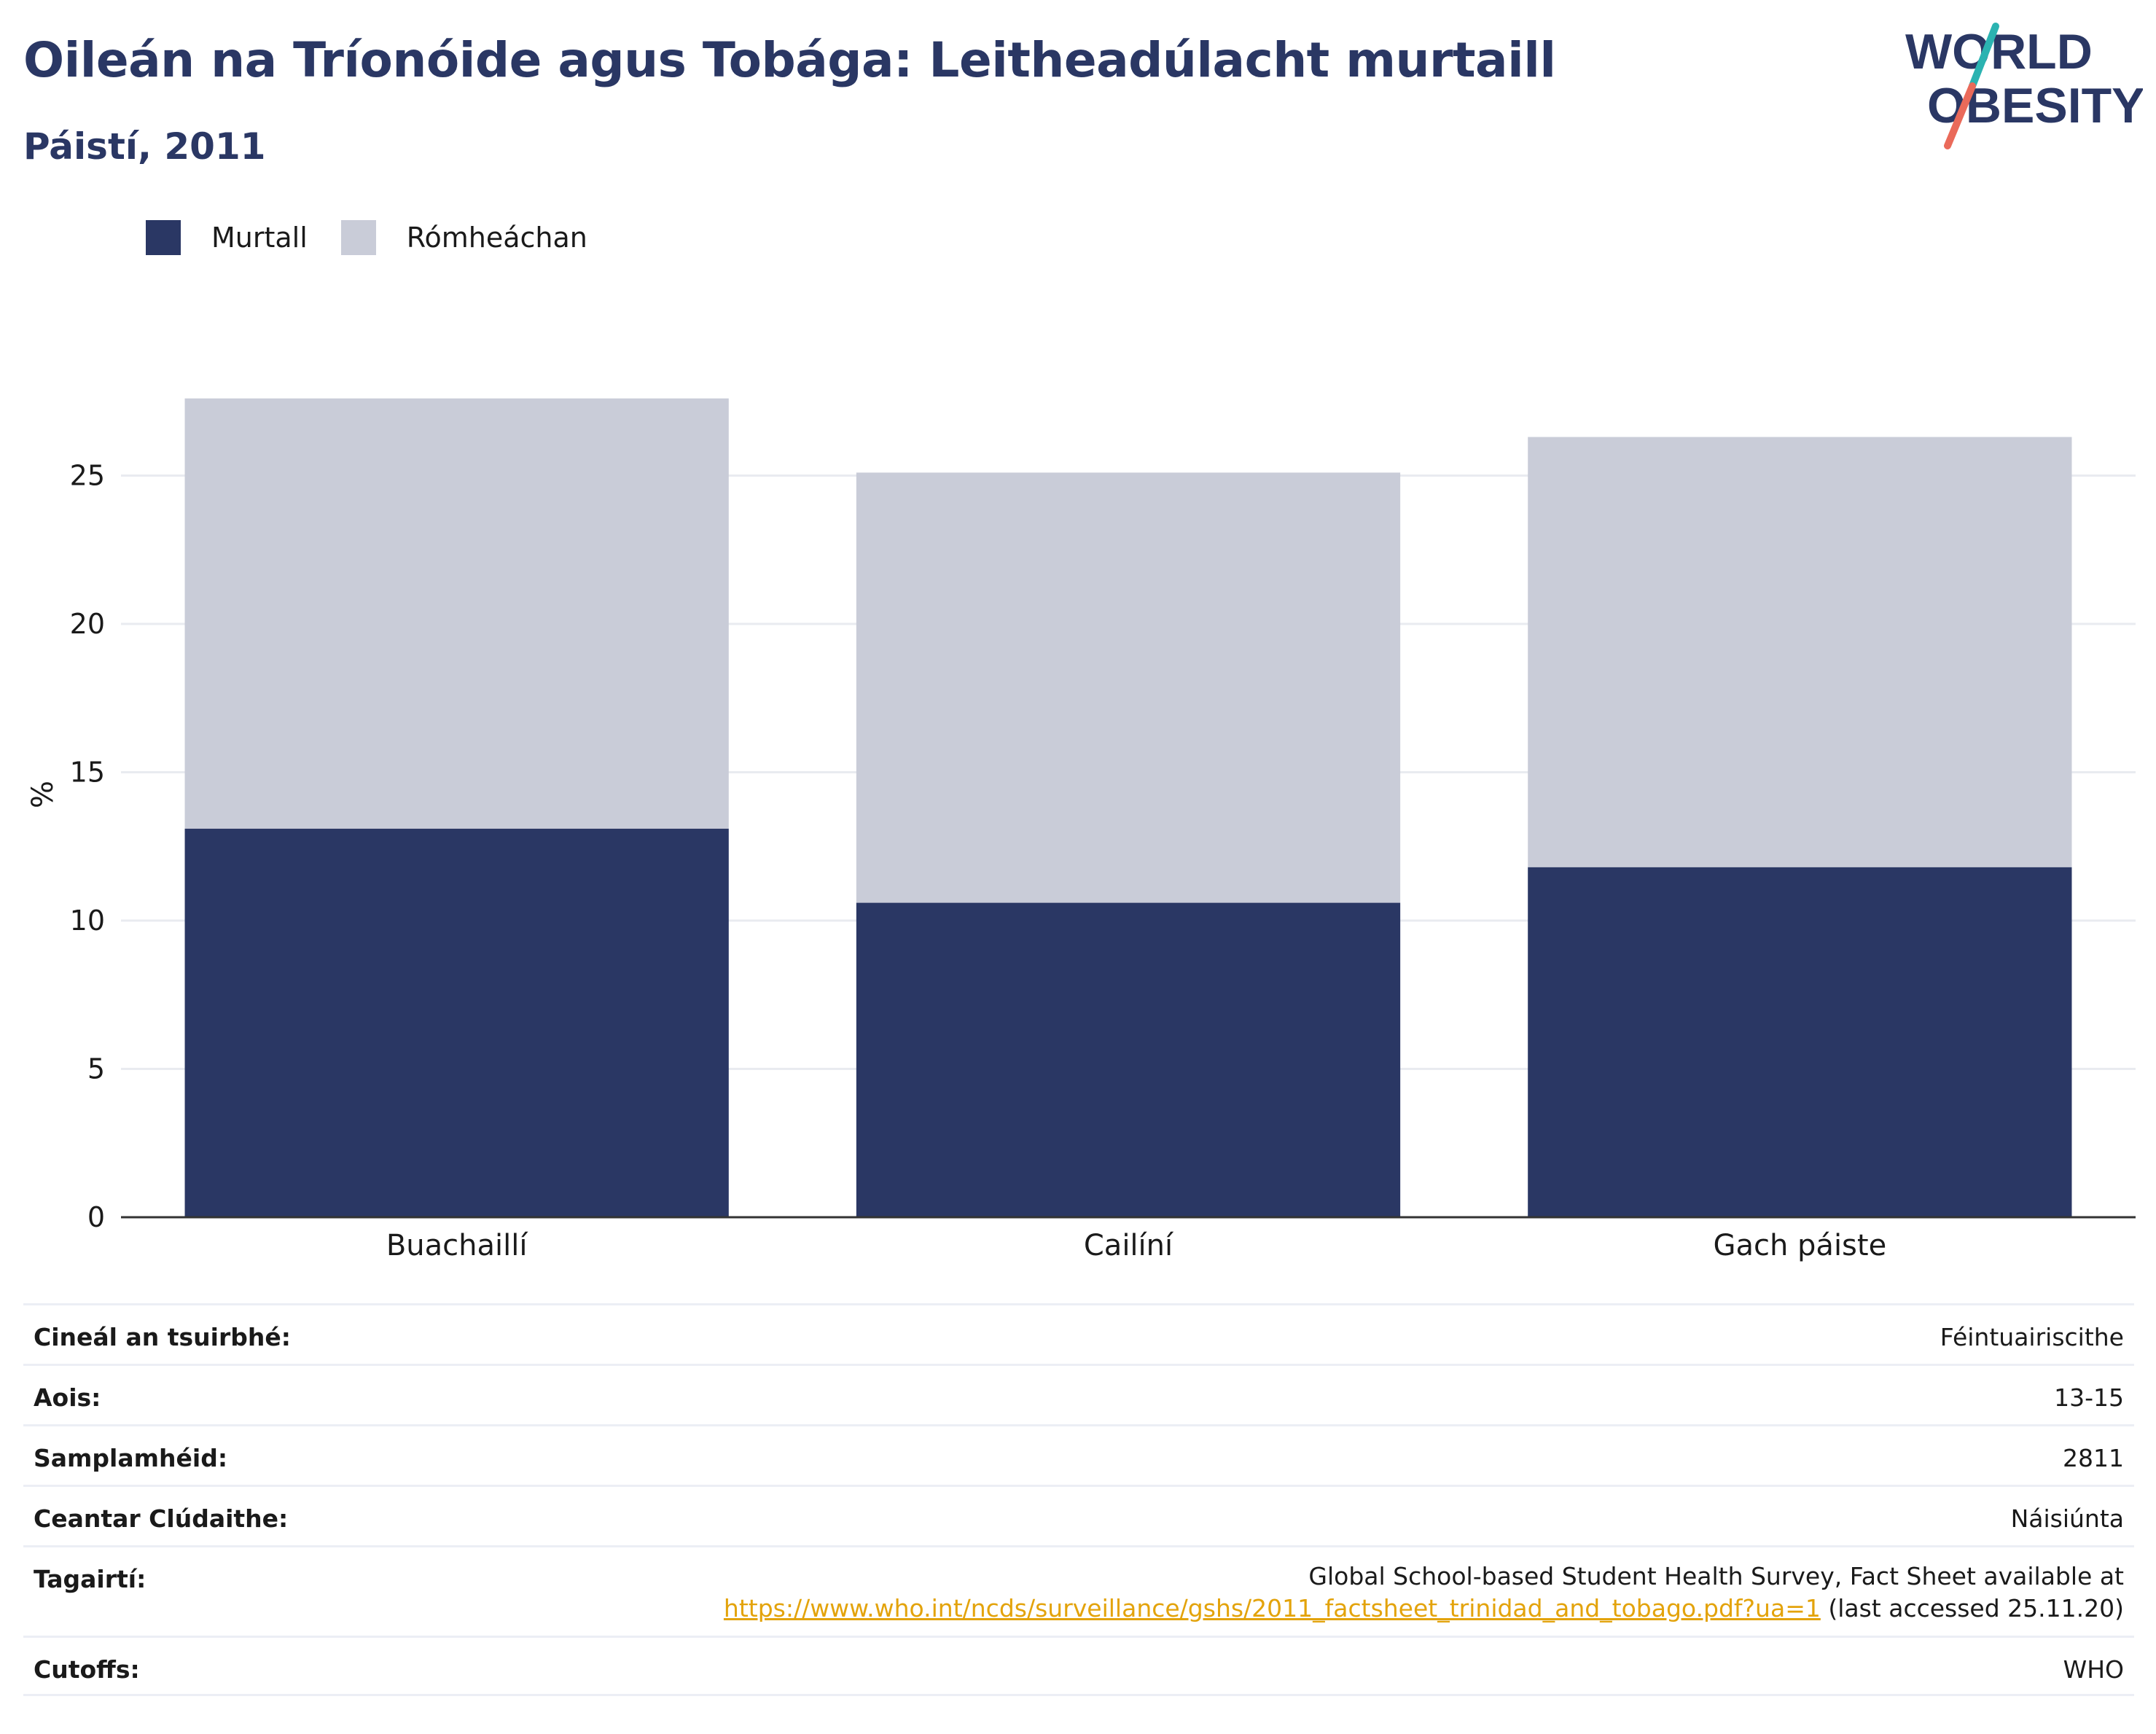 The image size is (2156, 1734). I want to click on y-tick-label: 5, so click(96, 1068).